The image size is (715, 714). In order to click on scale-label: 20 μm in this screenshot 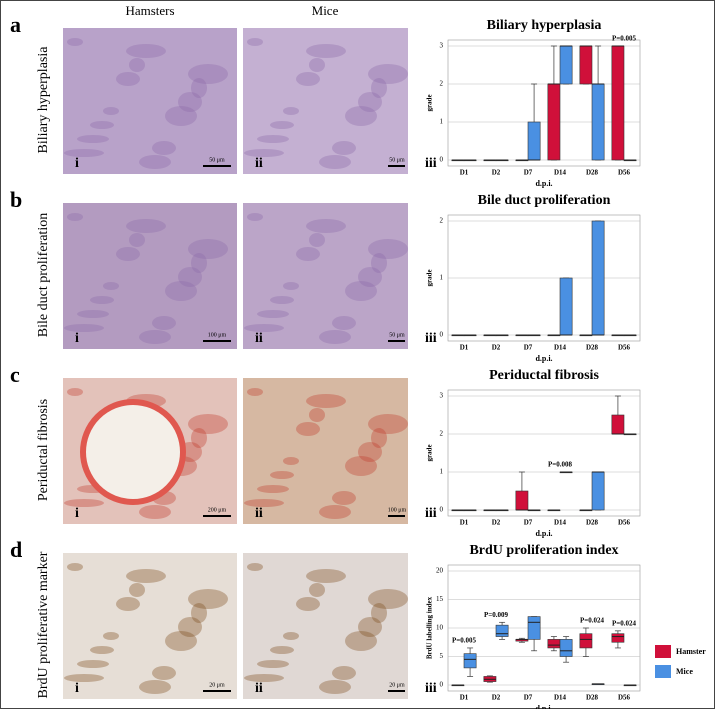, I will do `click(397, 685)`.